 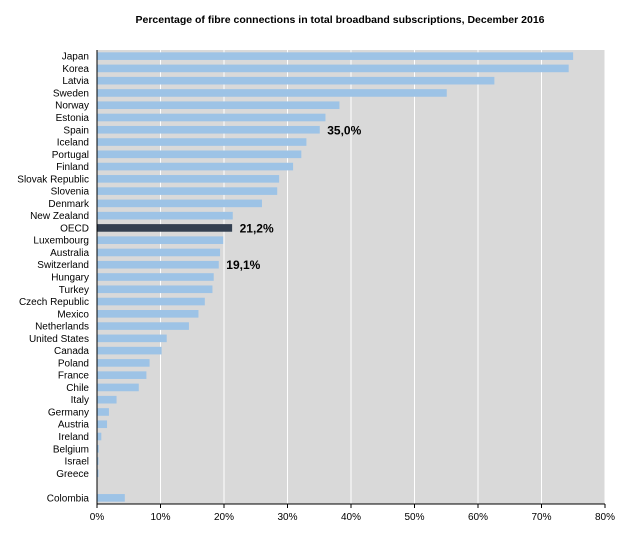 I want to click on category-label: Sweden, so click(x=71, y=93).